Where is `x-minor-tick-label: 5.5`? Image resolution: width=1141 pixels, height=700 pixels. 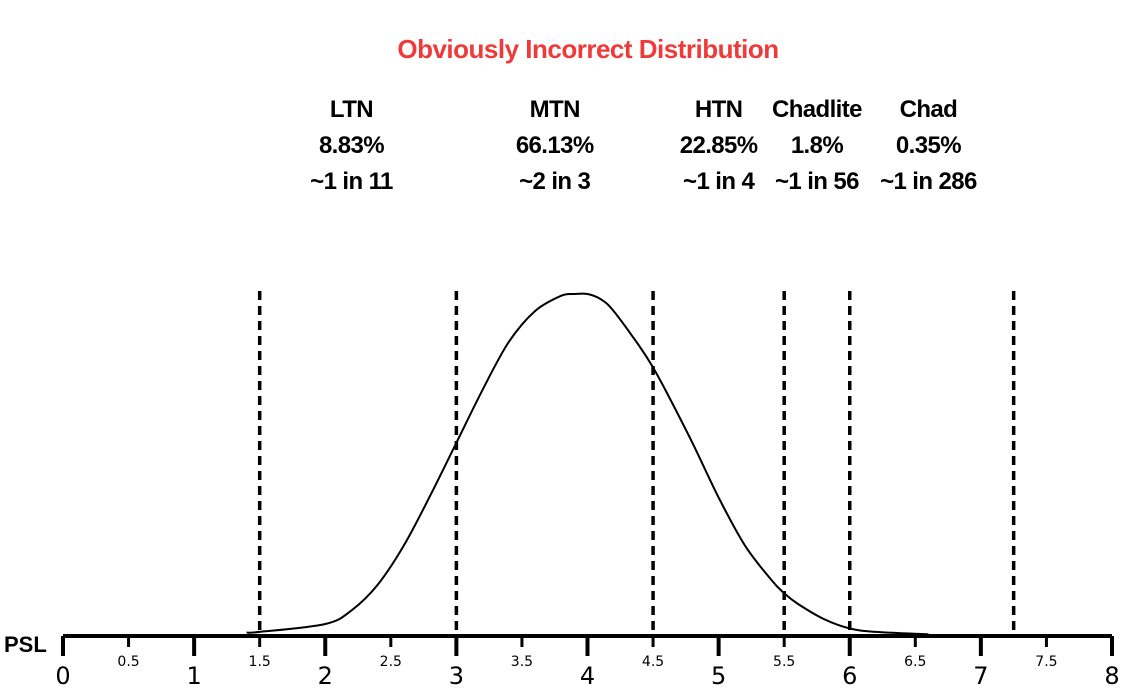 x-minor-tick-label: 5.5 is located at coordinates (784, 662).